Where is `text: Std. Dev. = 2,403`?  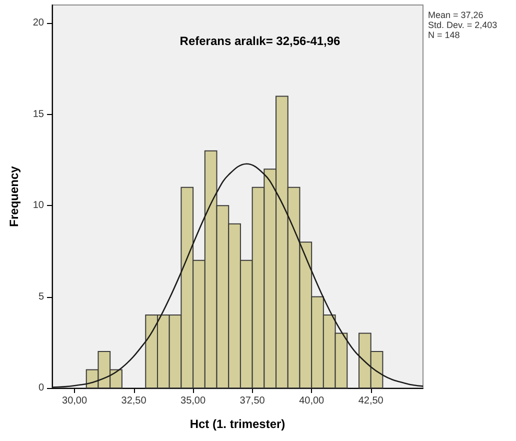 text: Std. Dev. = 2,403 is located at coordinates (463, 25).